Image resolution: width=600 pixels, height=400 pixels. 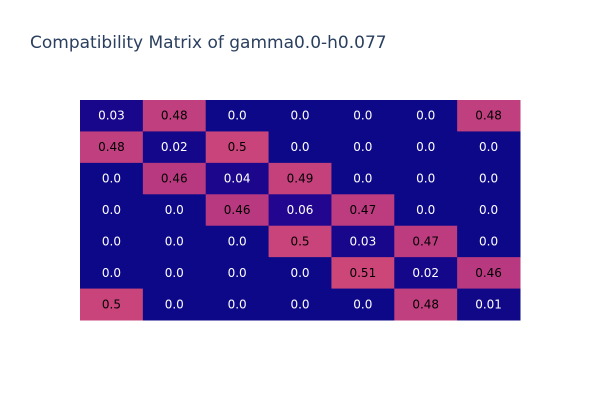 I want to click on cell-label-r3-c6: 0.0, so click(x=488, y=210).